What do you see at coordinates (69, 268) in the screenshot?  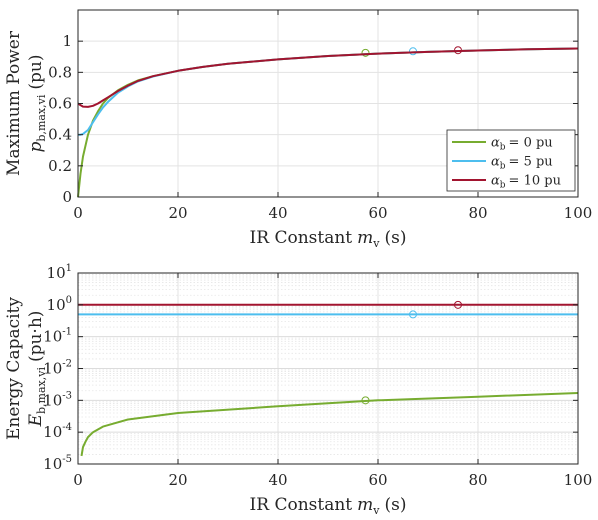 I see `energy-y-tick-exponent: 1` at bounding box center [69, 268].